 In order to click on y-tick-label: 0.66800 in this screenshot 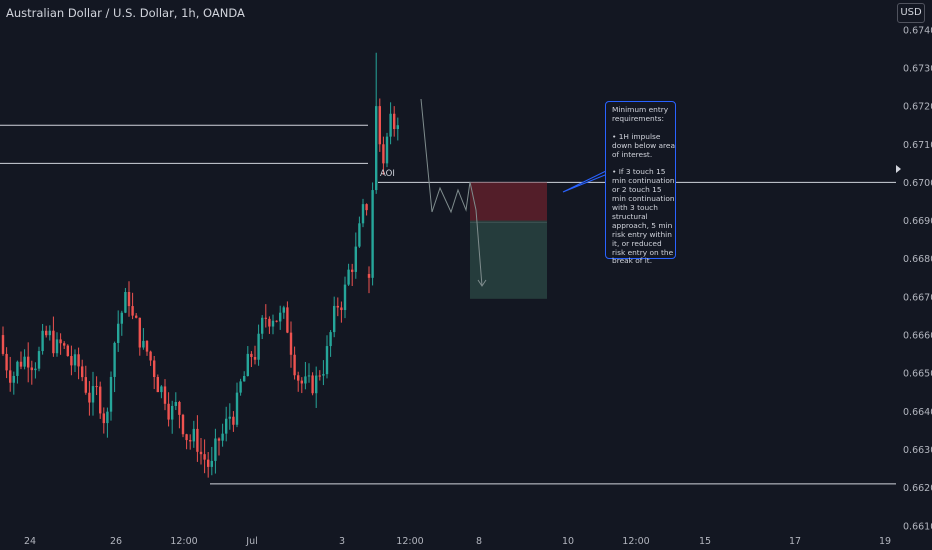, I will do `click(917, 259)`.